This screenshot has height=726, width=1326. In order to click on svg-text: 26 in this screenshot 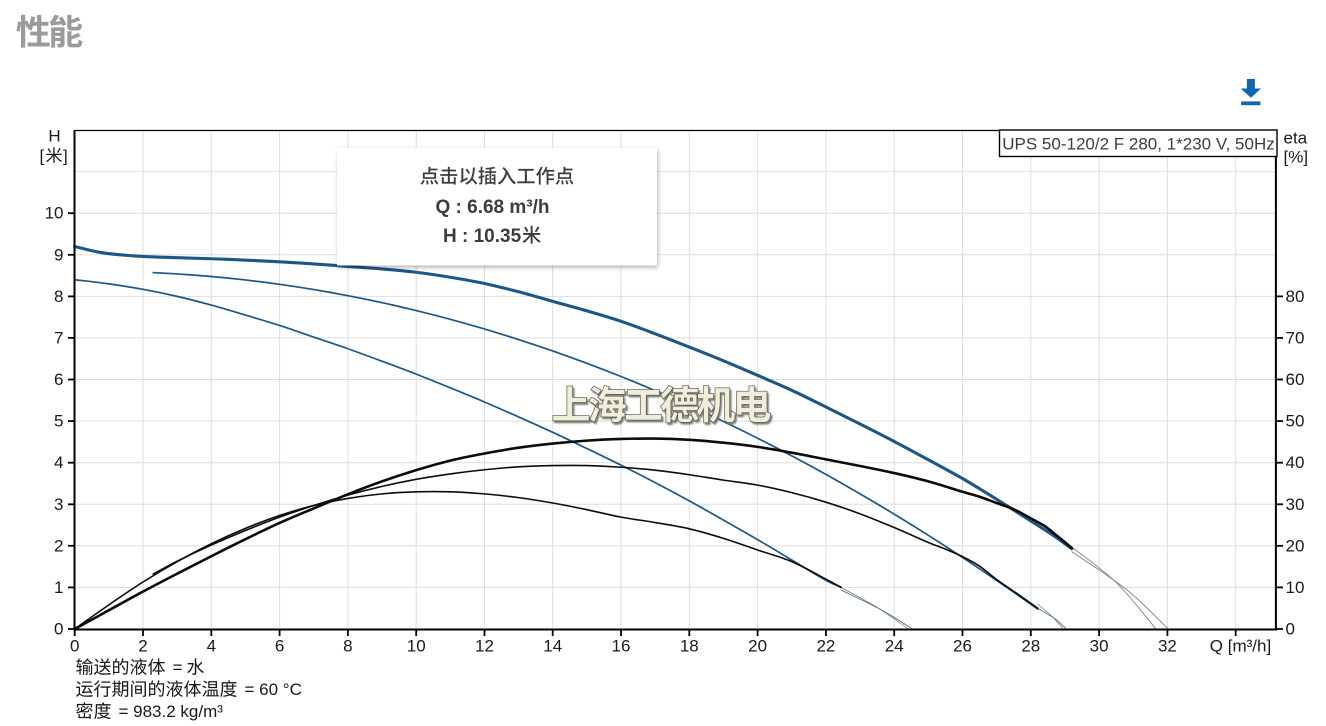, I will do `click(962, 646)`.